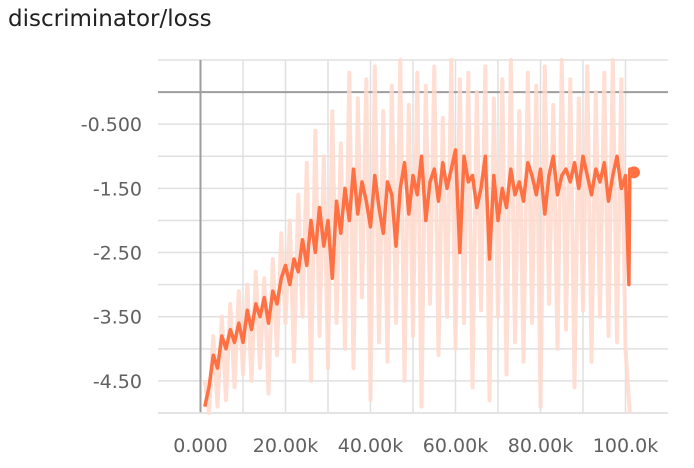 The width and height of the screenshot is (694, 468). What do you see at coordinates (200, 446) in the screenshot?
I see `x-tick-label: 0.000` at bounding box center [200, 446].